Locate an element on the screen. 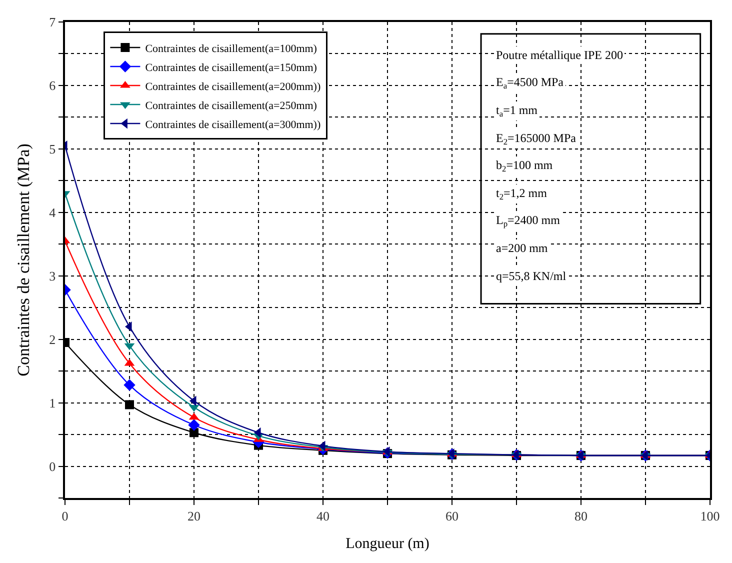 The image size is (732, 563). x-axis-title: Longueur (m) is located at coordinates (388, 544).